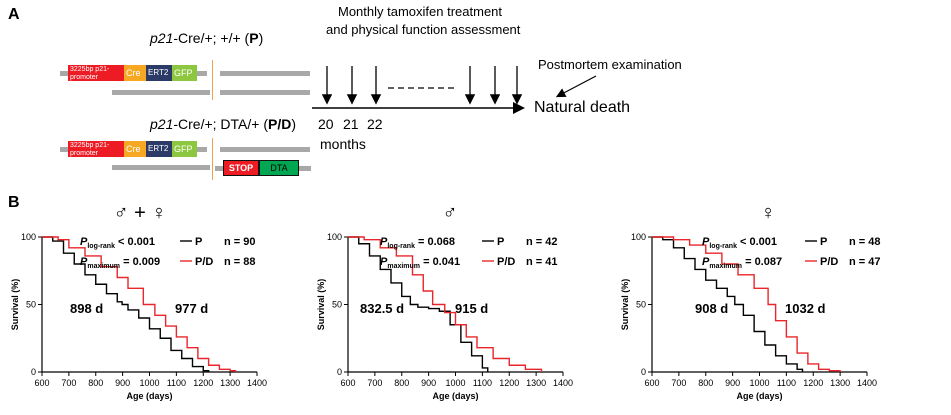 This screenshot has height=415, width=951. What do you see at coordinates (542, 242) in the screenshot?
I see `legend-n: n = 42` at bounding box center [542, 242].